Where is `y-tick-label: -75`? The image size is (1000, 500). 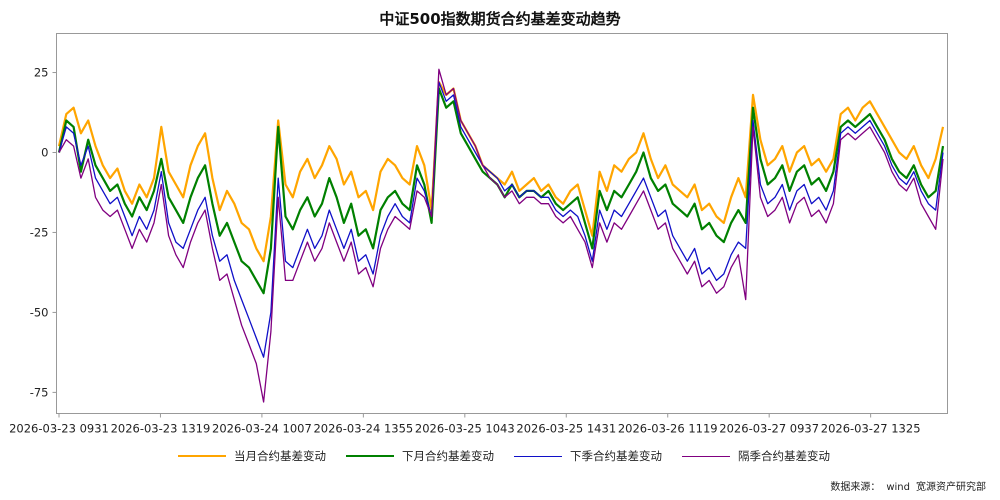 y-tick-label: -75 is located at coordinates (39, 392).